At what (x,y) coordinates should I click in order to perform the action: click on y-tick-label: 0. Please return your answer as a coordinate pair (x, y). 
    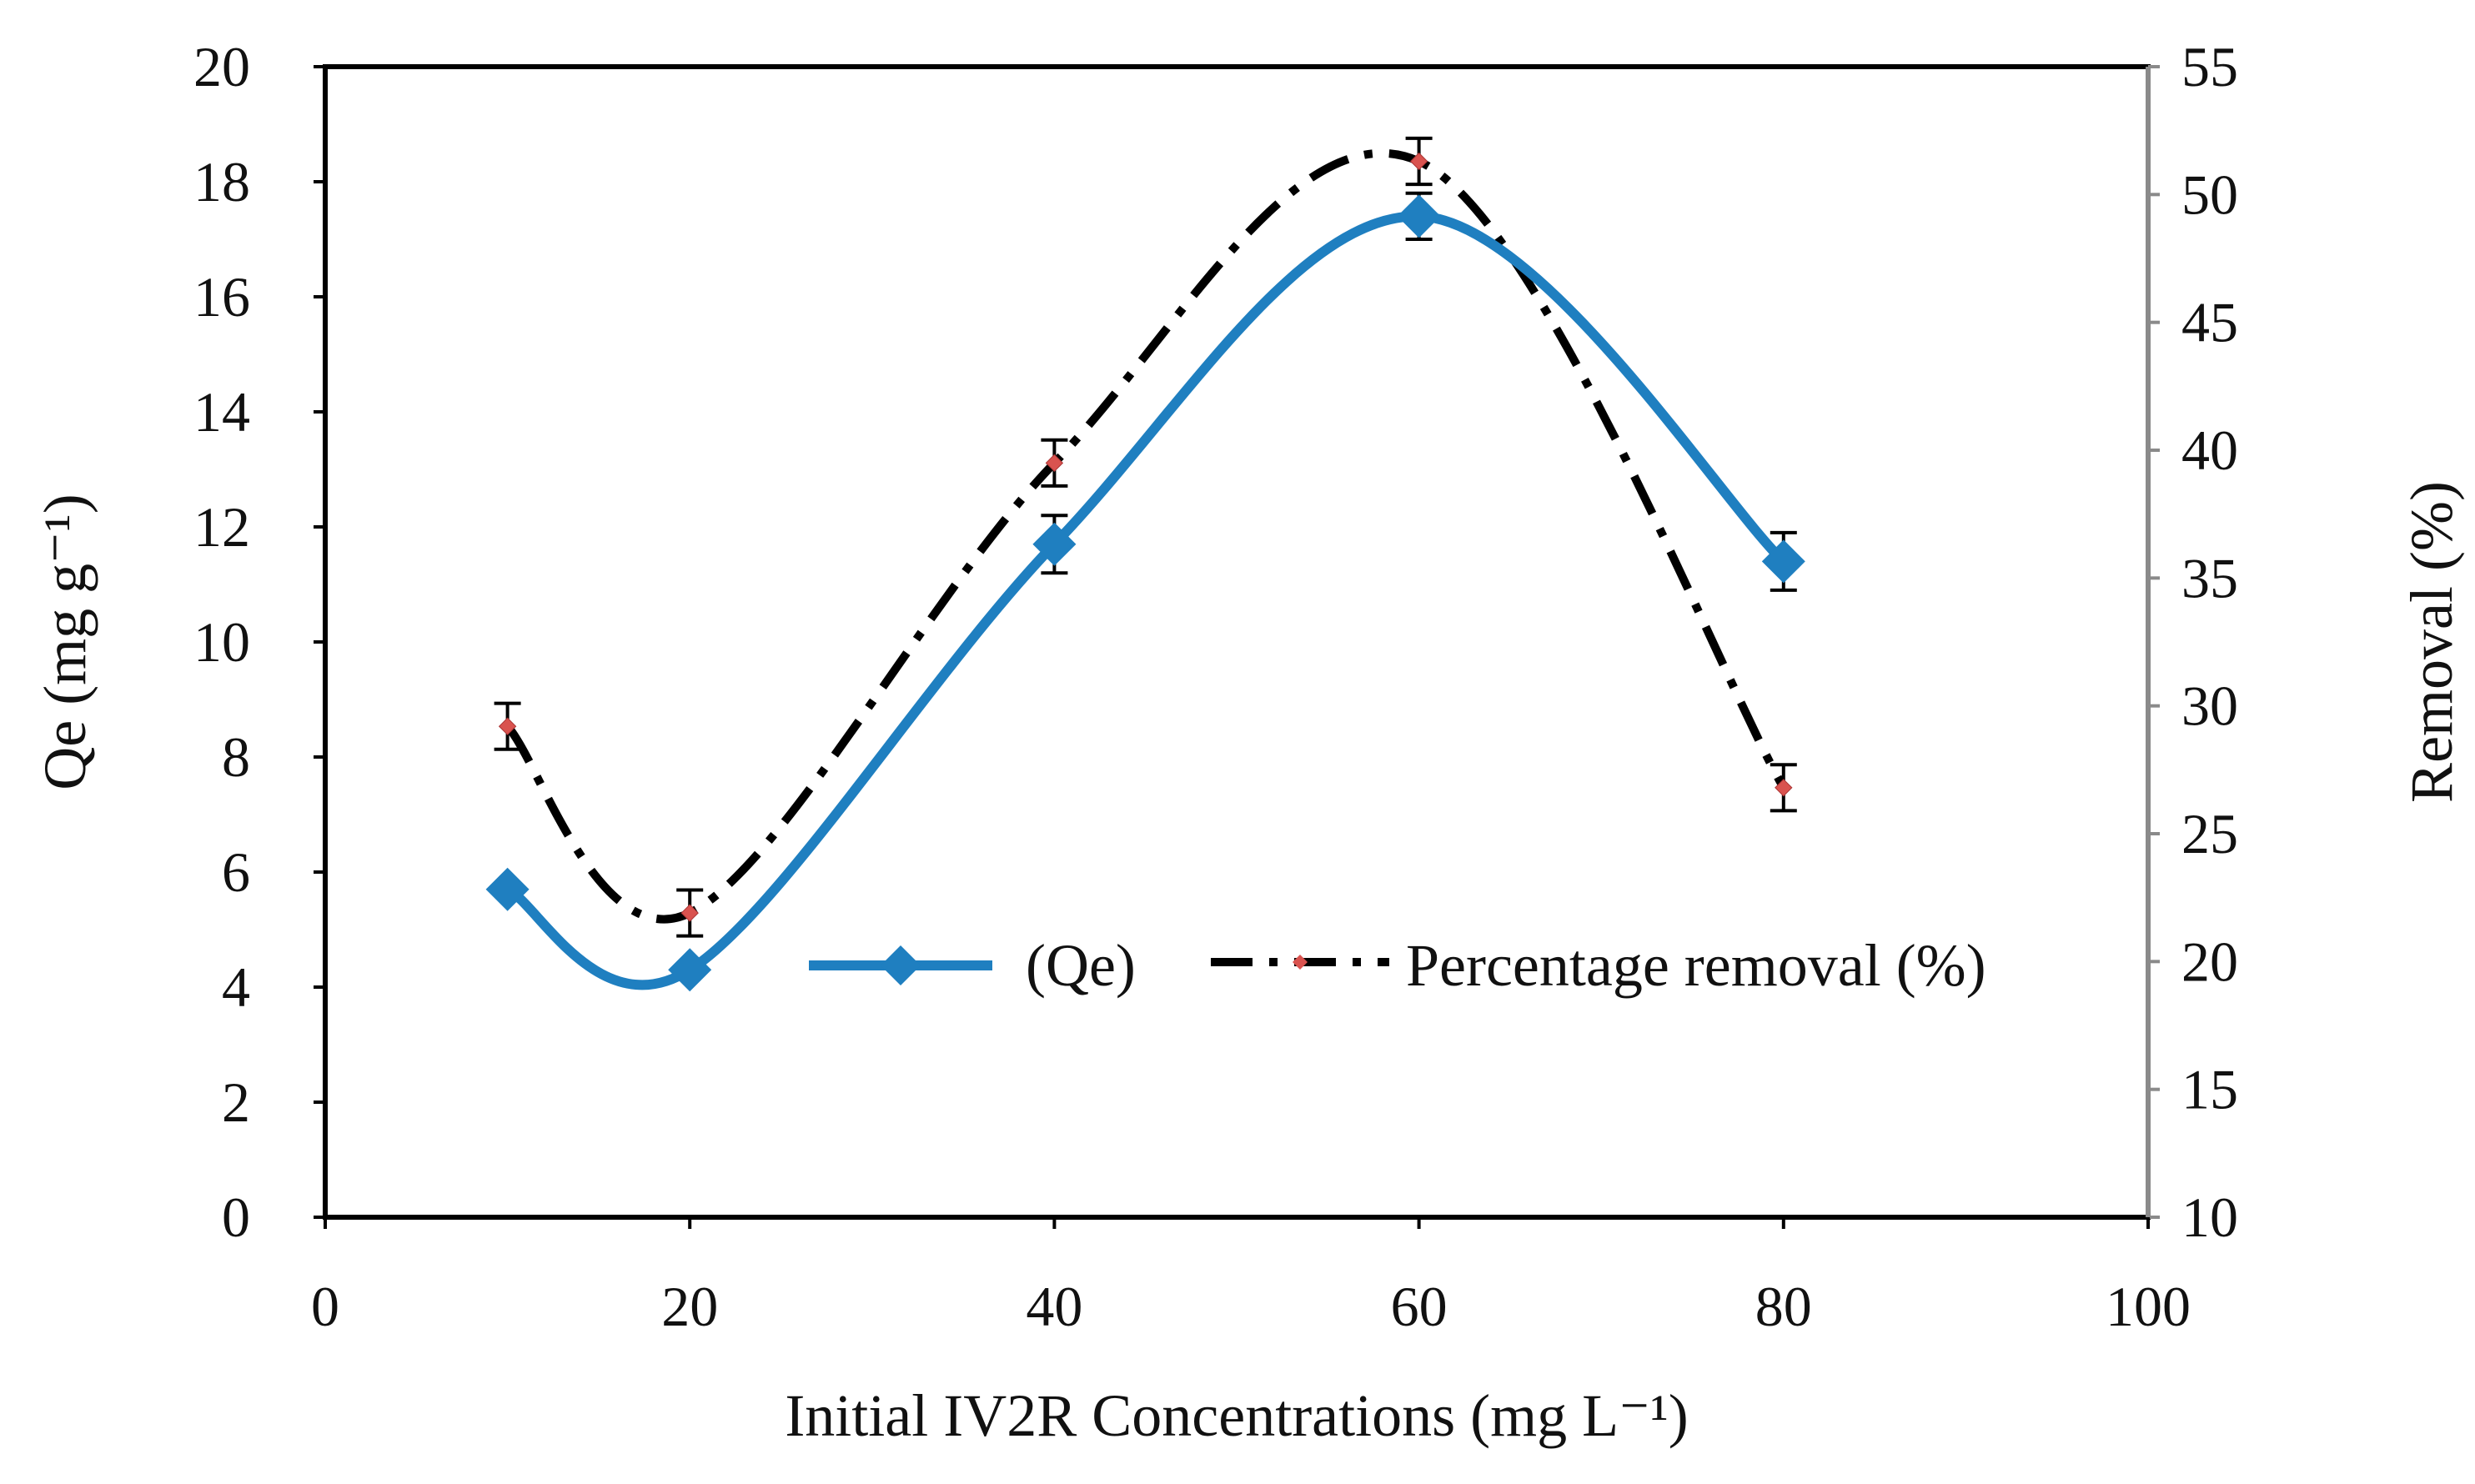
    Looking at the image, I should click on (236, 1217).